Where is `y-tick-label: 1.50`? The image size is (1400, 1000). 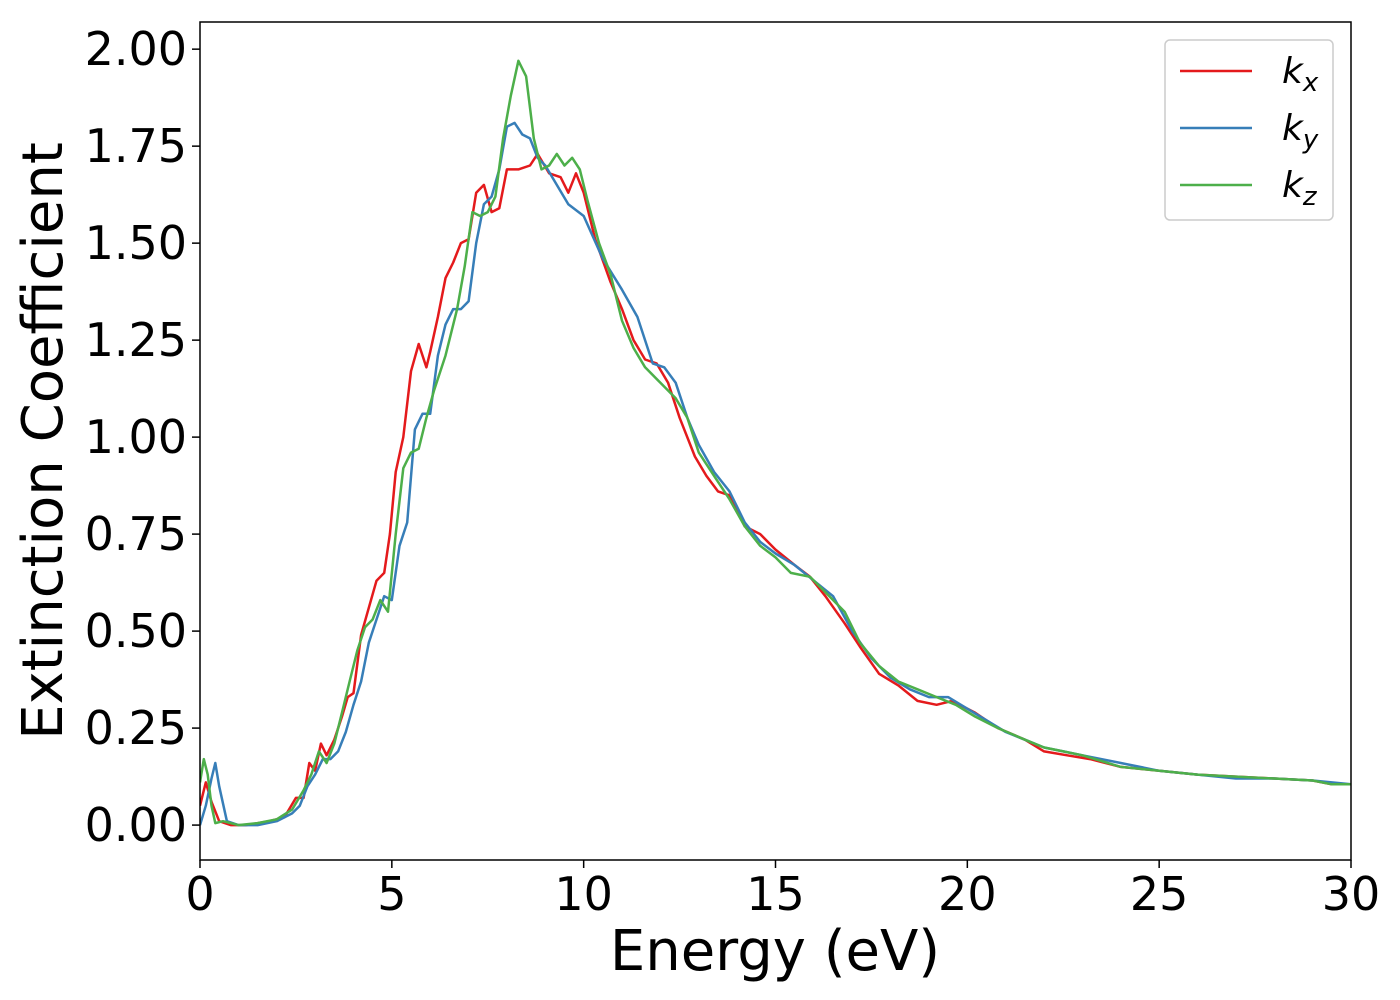 y-tick-label: 1.50 is located at coordinates (136, 243).